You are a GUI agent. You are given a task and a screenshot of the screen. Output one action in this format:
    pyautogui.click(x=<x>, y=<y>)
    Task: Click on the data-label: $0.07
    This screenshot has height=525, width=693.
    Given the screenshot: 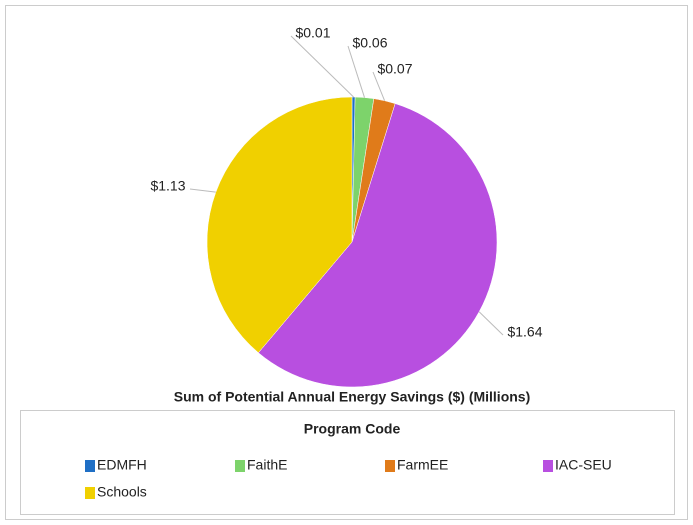 What is the action you would take?
    pyautogui.click(x=394, y=69)
    